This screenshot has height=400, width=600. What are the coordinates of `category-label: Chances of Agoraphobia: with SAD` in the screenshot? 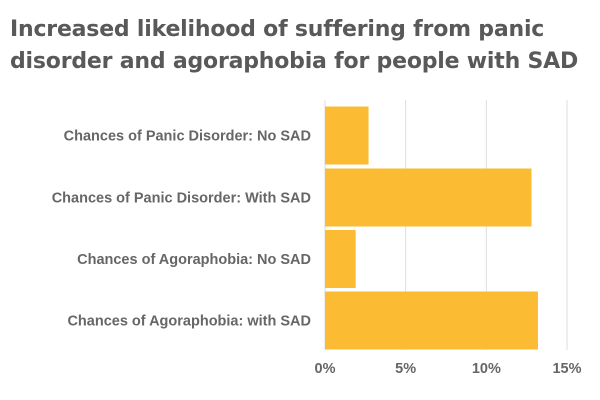 It's located at (189, 322).